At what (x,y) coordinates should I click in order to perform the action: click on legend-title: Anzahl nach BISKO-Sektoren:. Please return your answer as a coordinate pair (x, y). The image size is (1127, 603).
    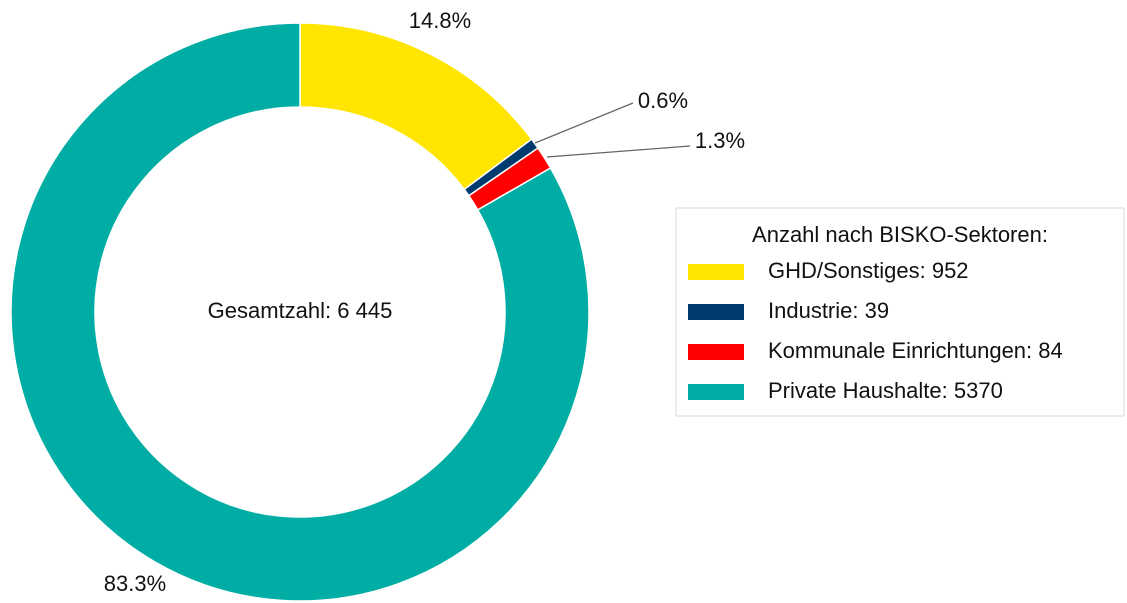
    Looking at the image, I should click on (900, 234).